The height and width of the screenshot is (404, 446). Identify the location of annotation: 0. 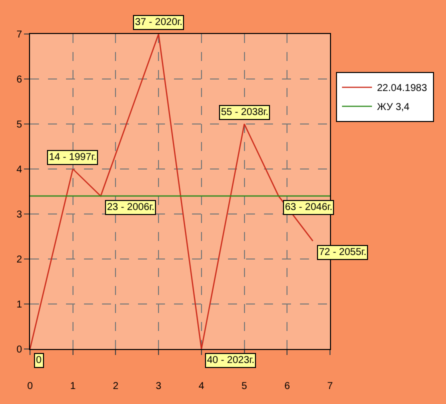
(39, 360).